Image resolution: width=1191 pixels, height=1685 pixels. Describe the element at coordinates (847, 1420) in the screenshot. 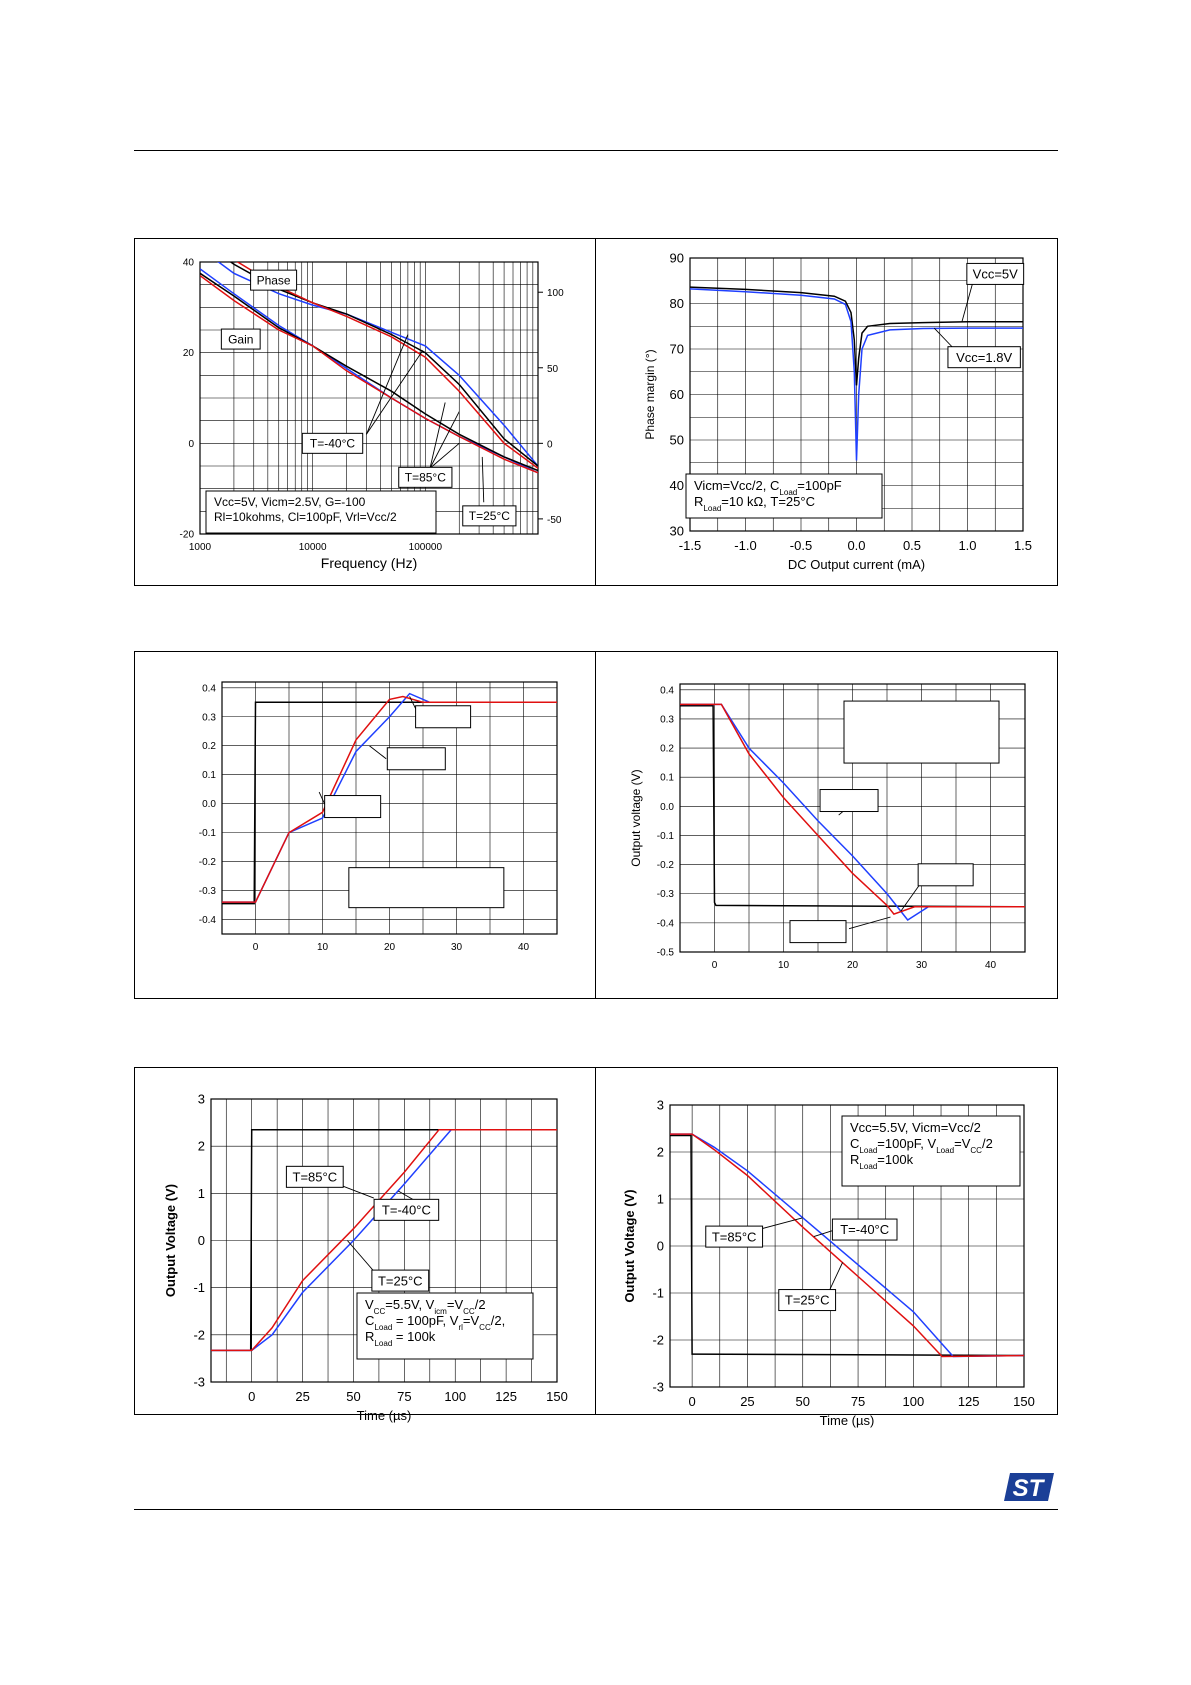

I see `x-axis-label: Time (µs)` at that location.